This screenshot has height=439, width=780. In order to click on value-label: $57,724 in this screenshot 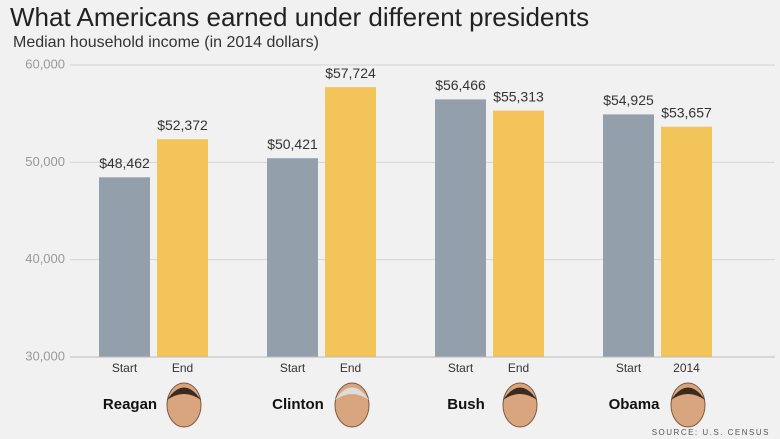, I will do `click(350, 73)`.